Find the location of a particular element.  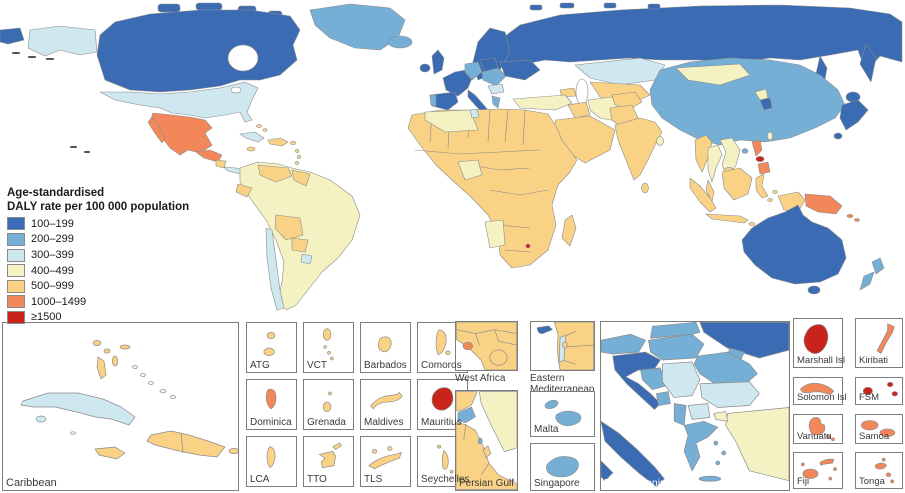

inset-mauritius-island is located at coordinates (442, 399).